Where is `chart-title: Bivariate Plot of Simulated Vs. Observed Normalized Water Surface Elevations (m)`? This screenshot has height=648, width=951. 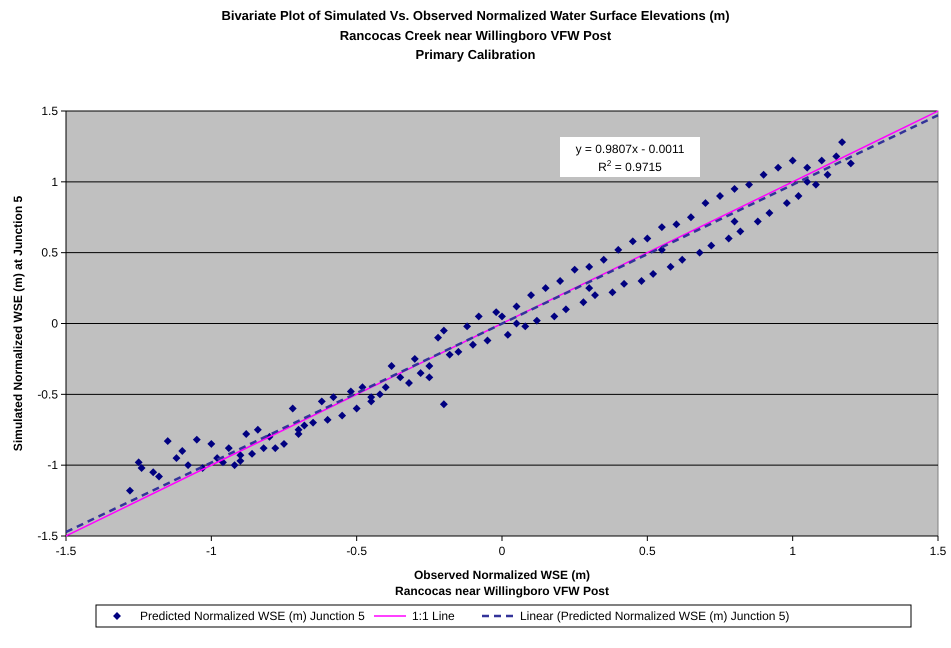
chart-title: Bivariate Plot of Simulated Vs. Observed Normalized Water Surface Elevations (m) is located at coordinates (475, 15).